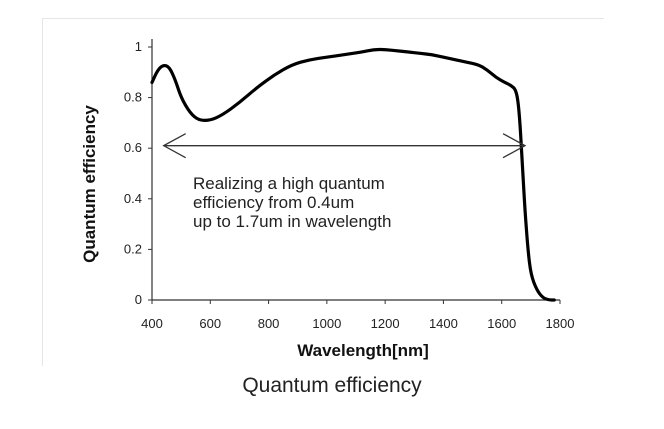  I want to click on x-tick-label: 600, so click(210, 323).